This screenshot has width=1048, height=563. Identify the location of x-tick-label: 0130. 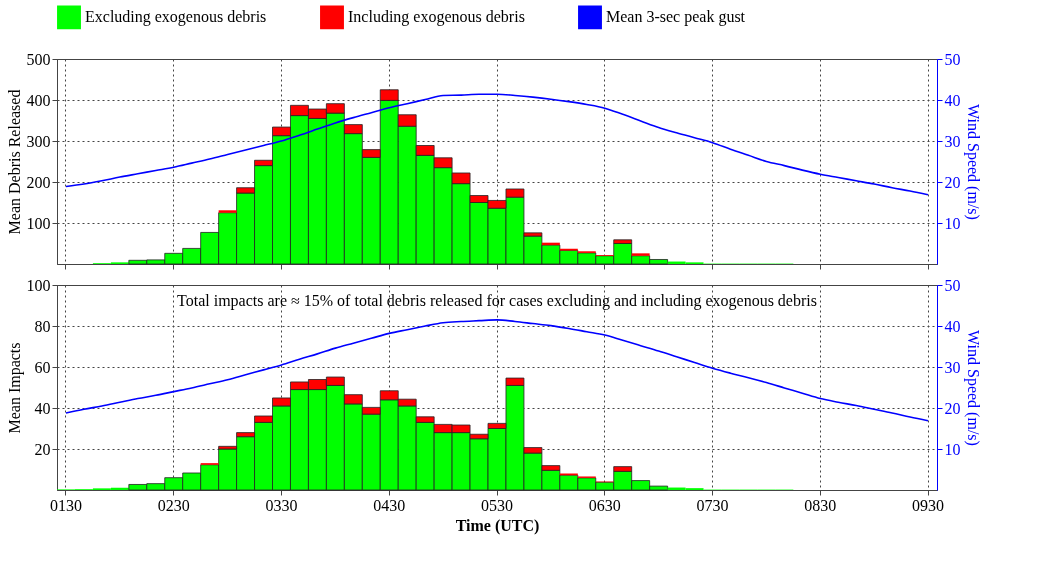
(65, 505).